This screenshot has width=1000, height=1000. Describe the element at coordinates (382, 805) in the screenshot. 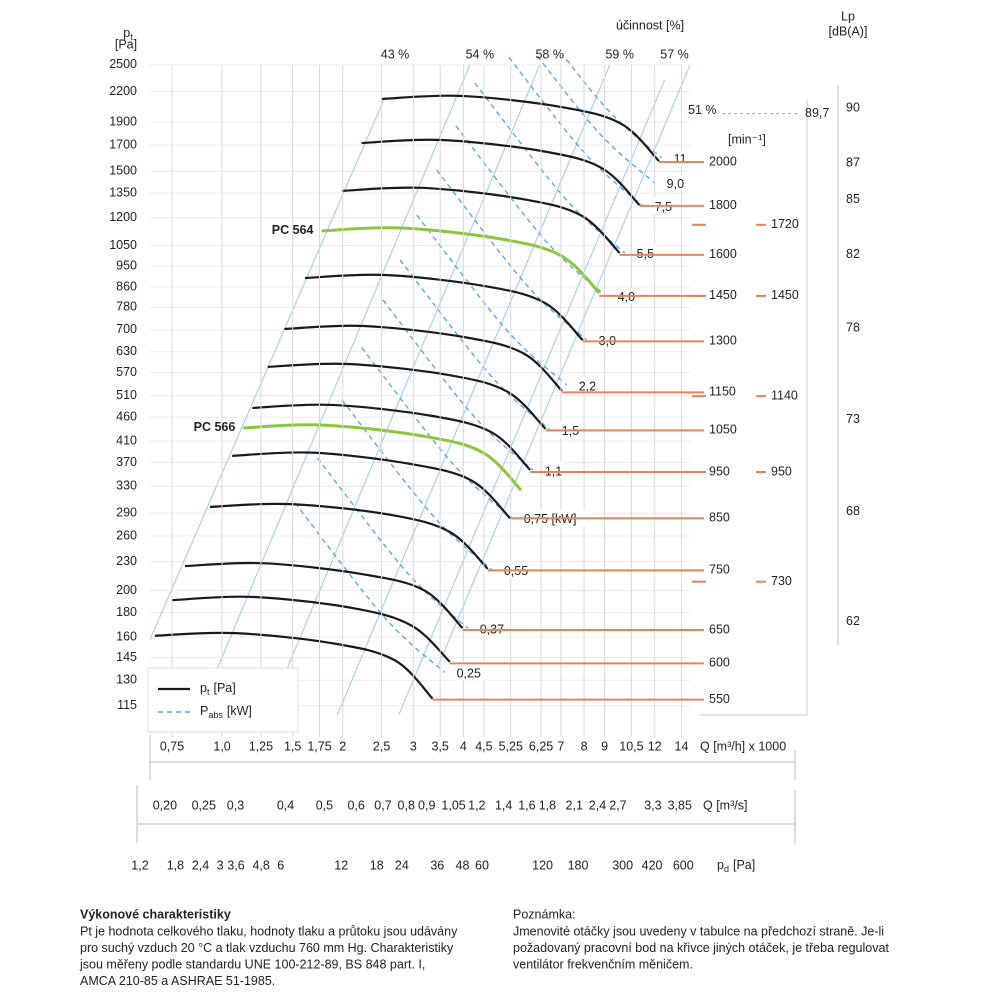

I see `x2-tick-label: 0,7` at that location.